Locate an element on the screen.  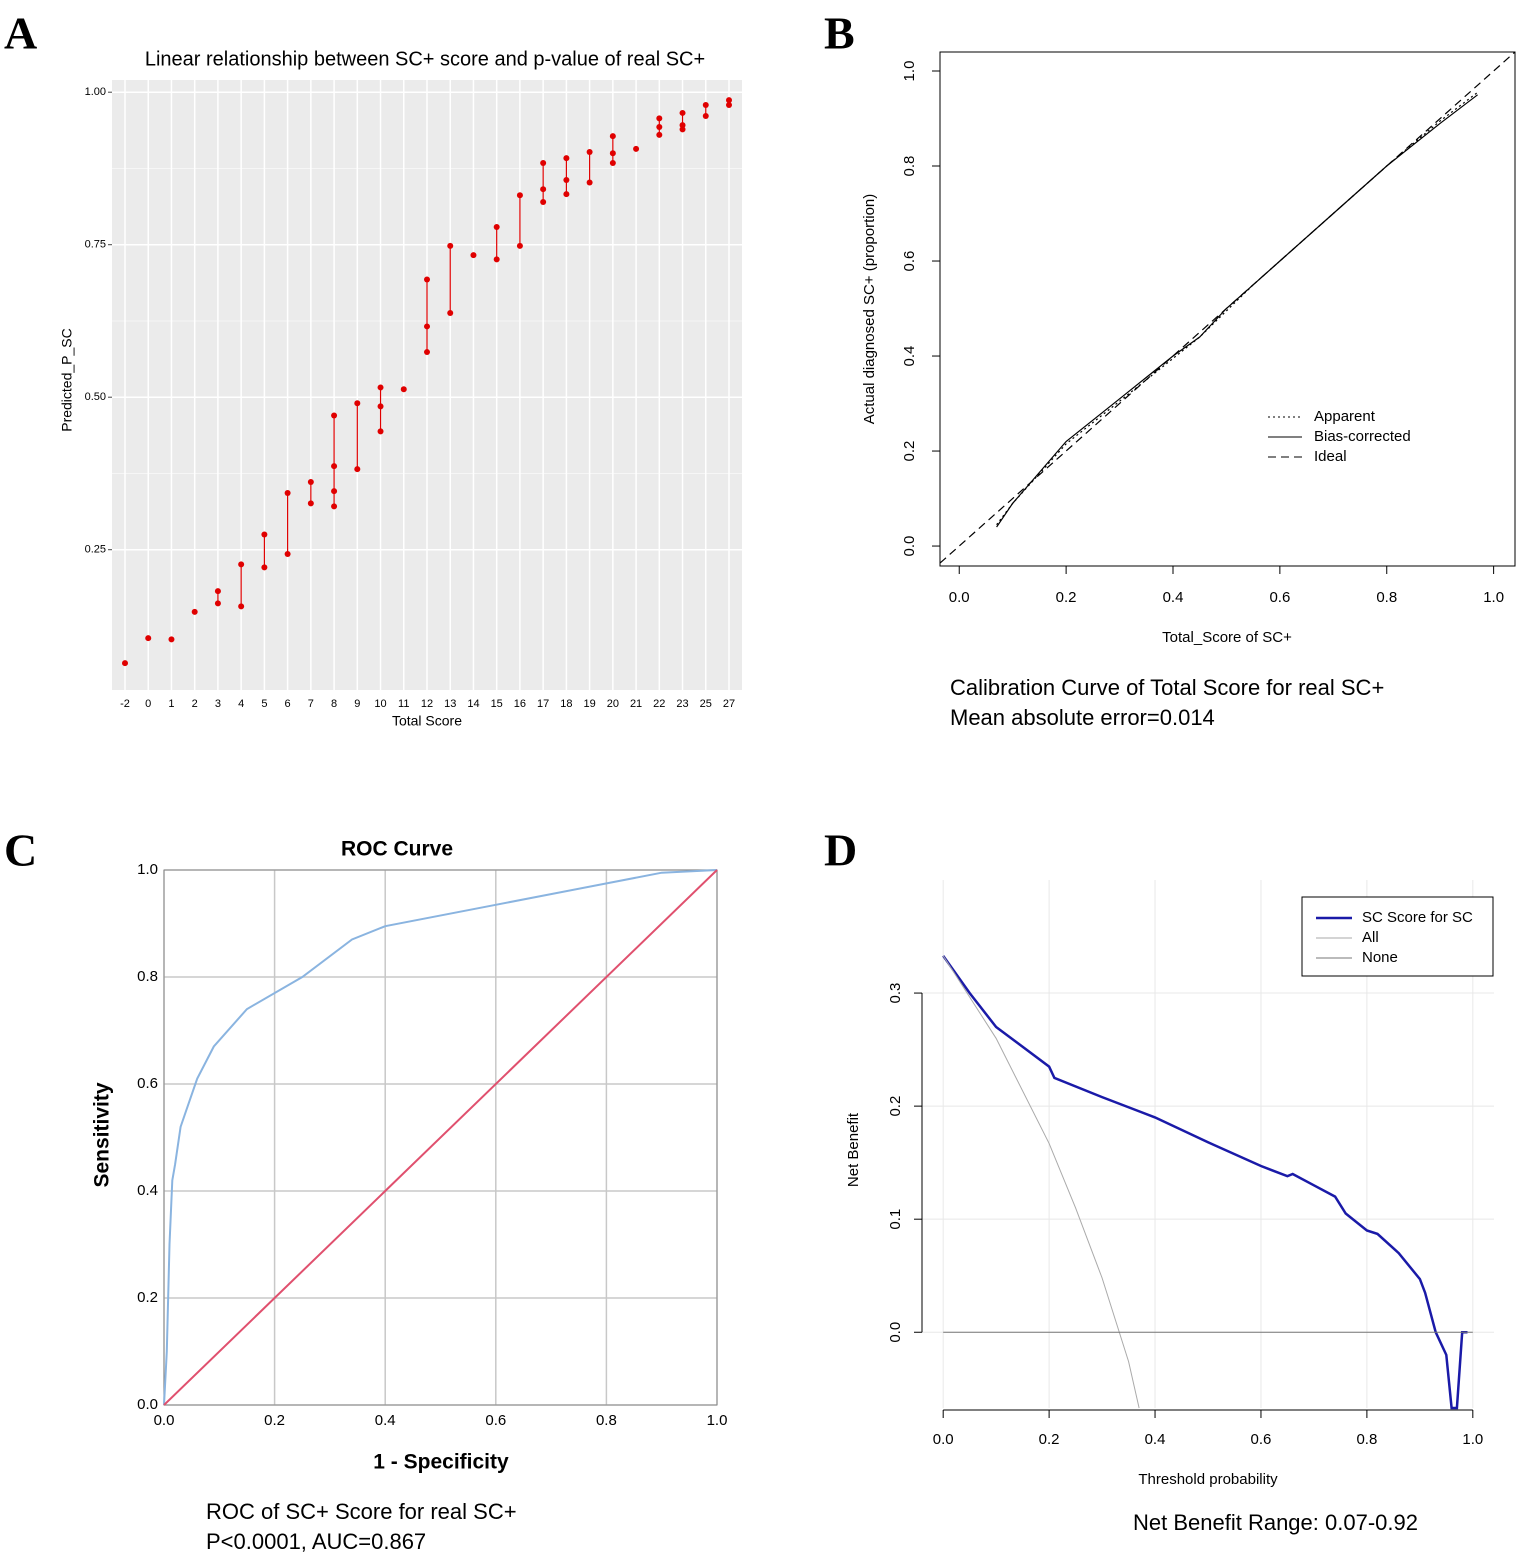
x-tick-label: 3 is located at coordinates (218, 704).